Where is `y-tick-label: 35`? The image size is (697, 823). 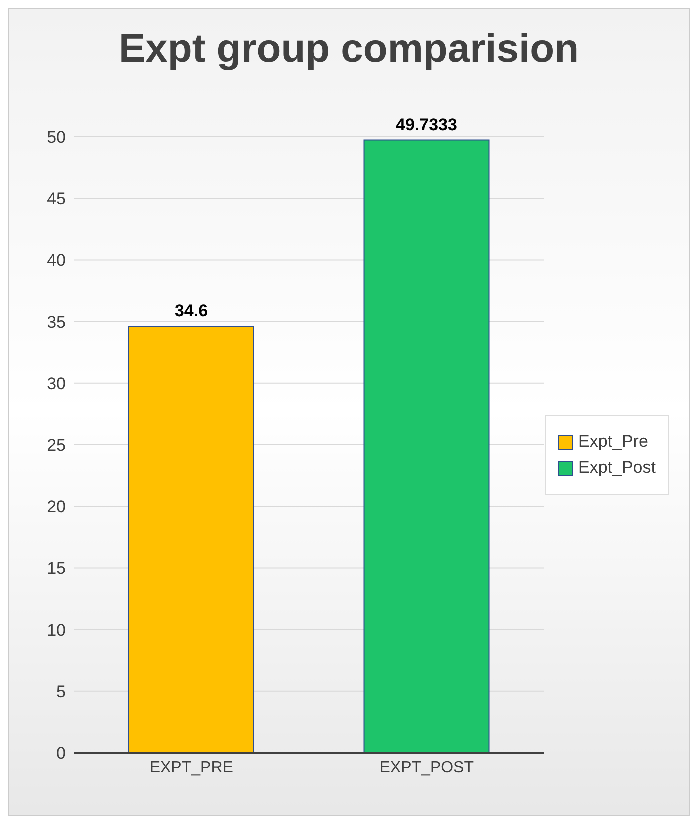
y-tick-label: 35 is located at coordinates (56, 322).